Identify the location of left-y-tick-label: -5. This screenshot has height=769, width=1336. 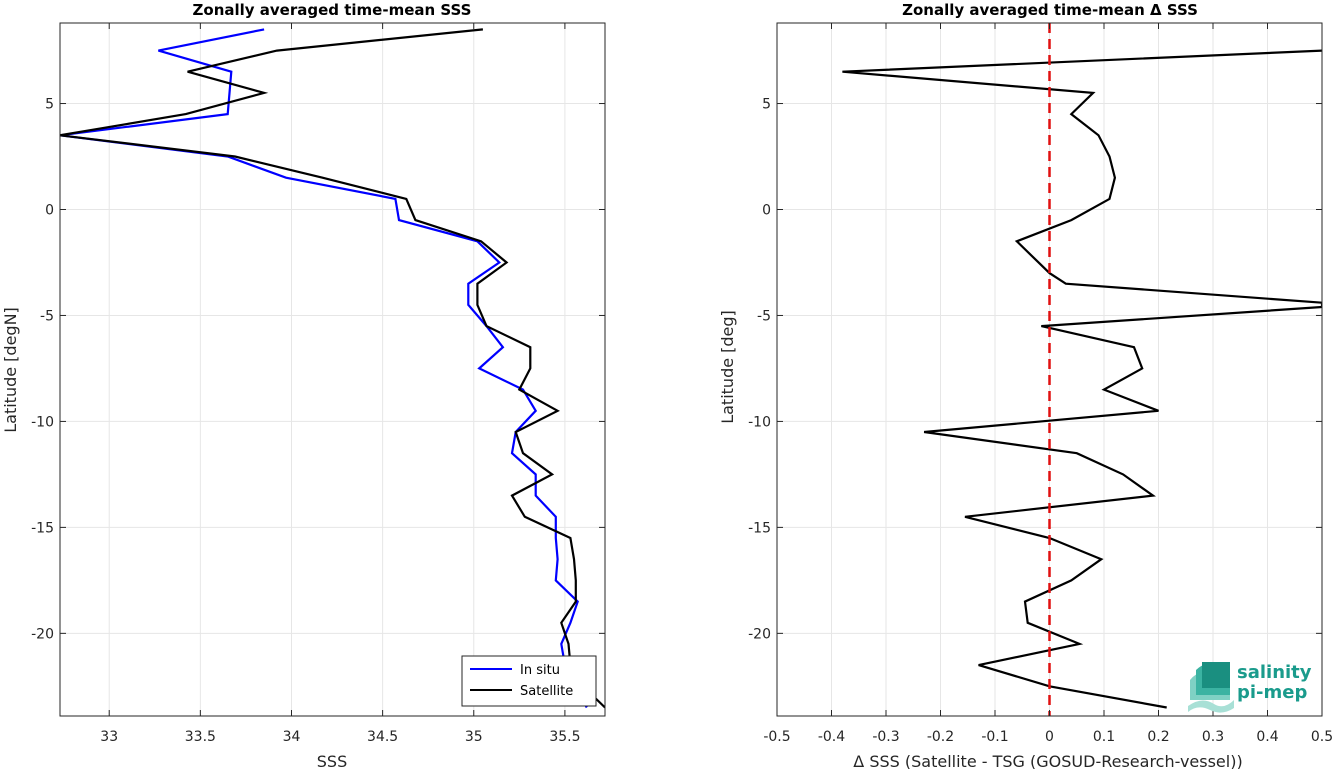
(47, 316).